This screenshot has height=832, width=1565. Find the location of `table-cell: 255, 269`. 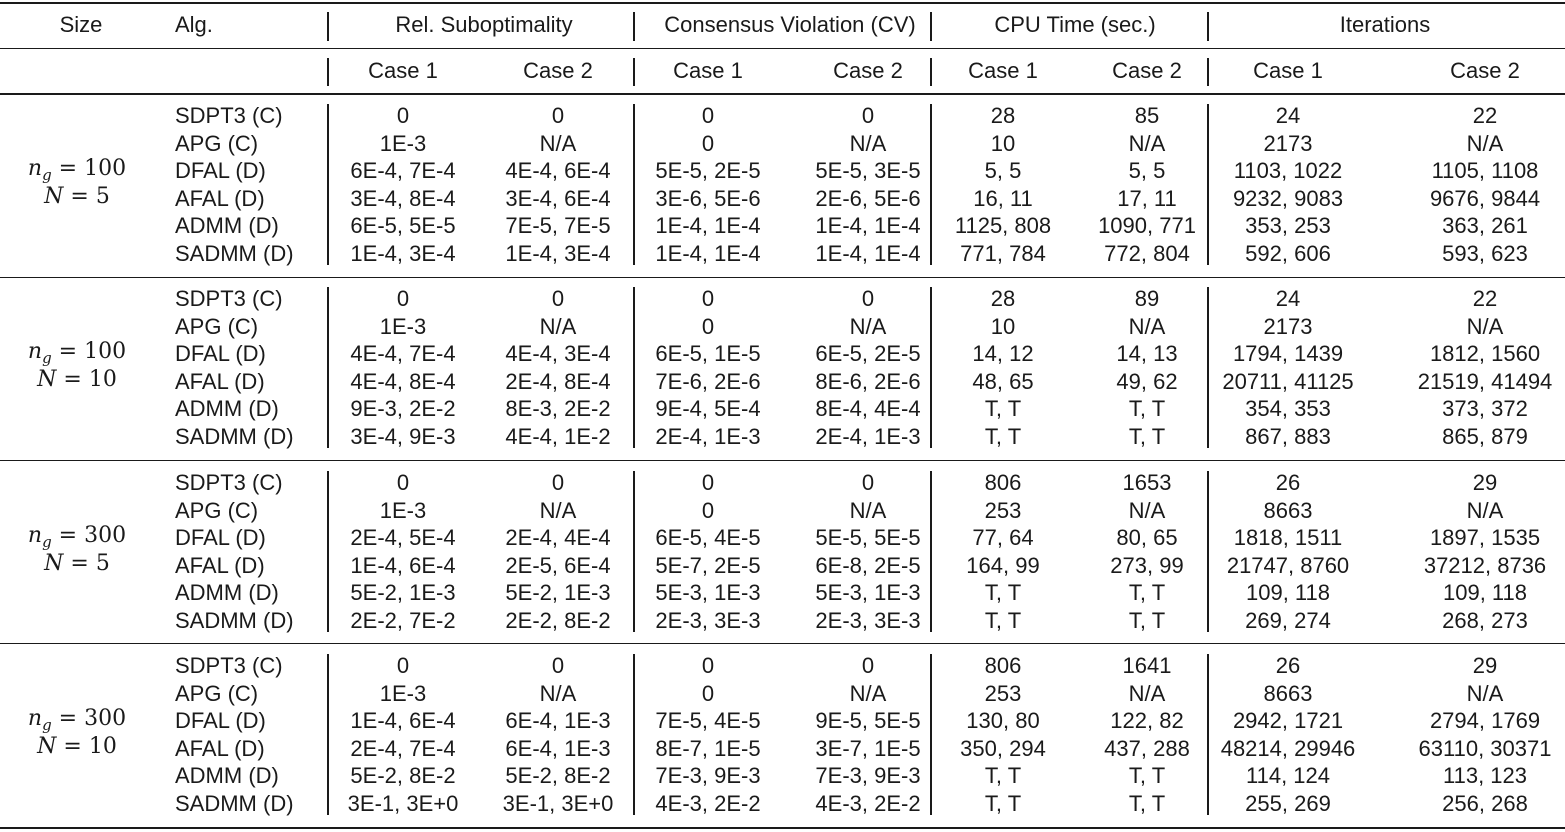

table-cell: 255, 269 is located at coordinates (1288, 803).